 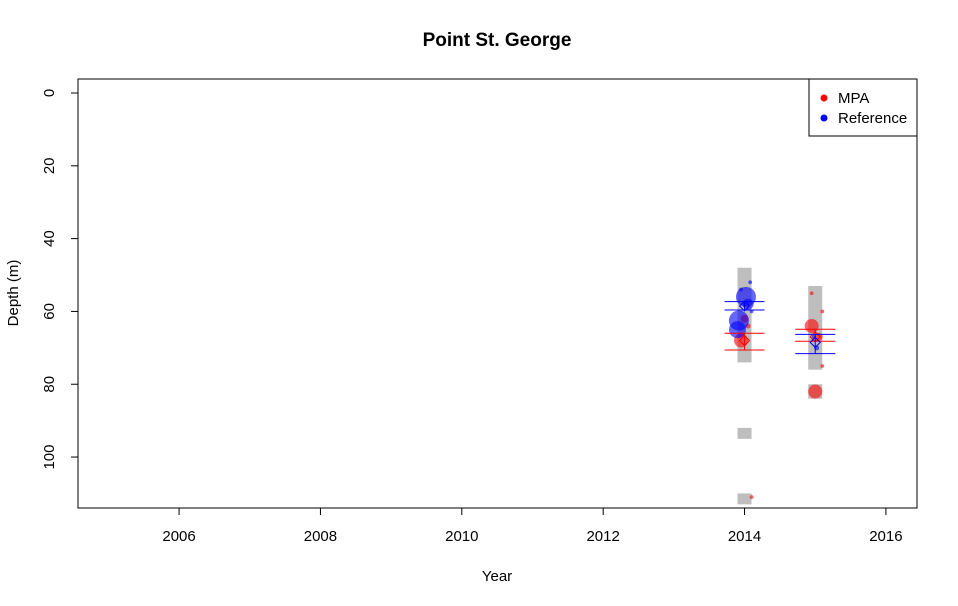 What do you see at coordinates (497, 40) in the screenshot?
I see `chart-title: Point St. George` at bounding box center [497, 40].